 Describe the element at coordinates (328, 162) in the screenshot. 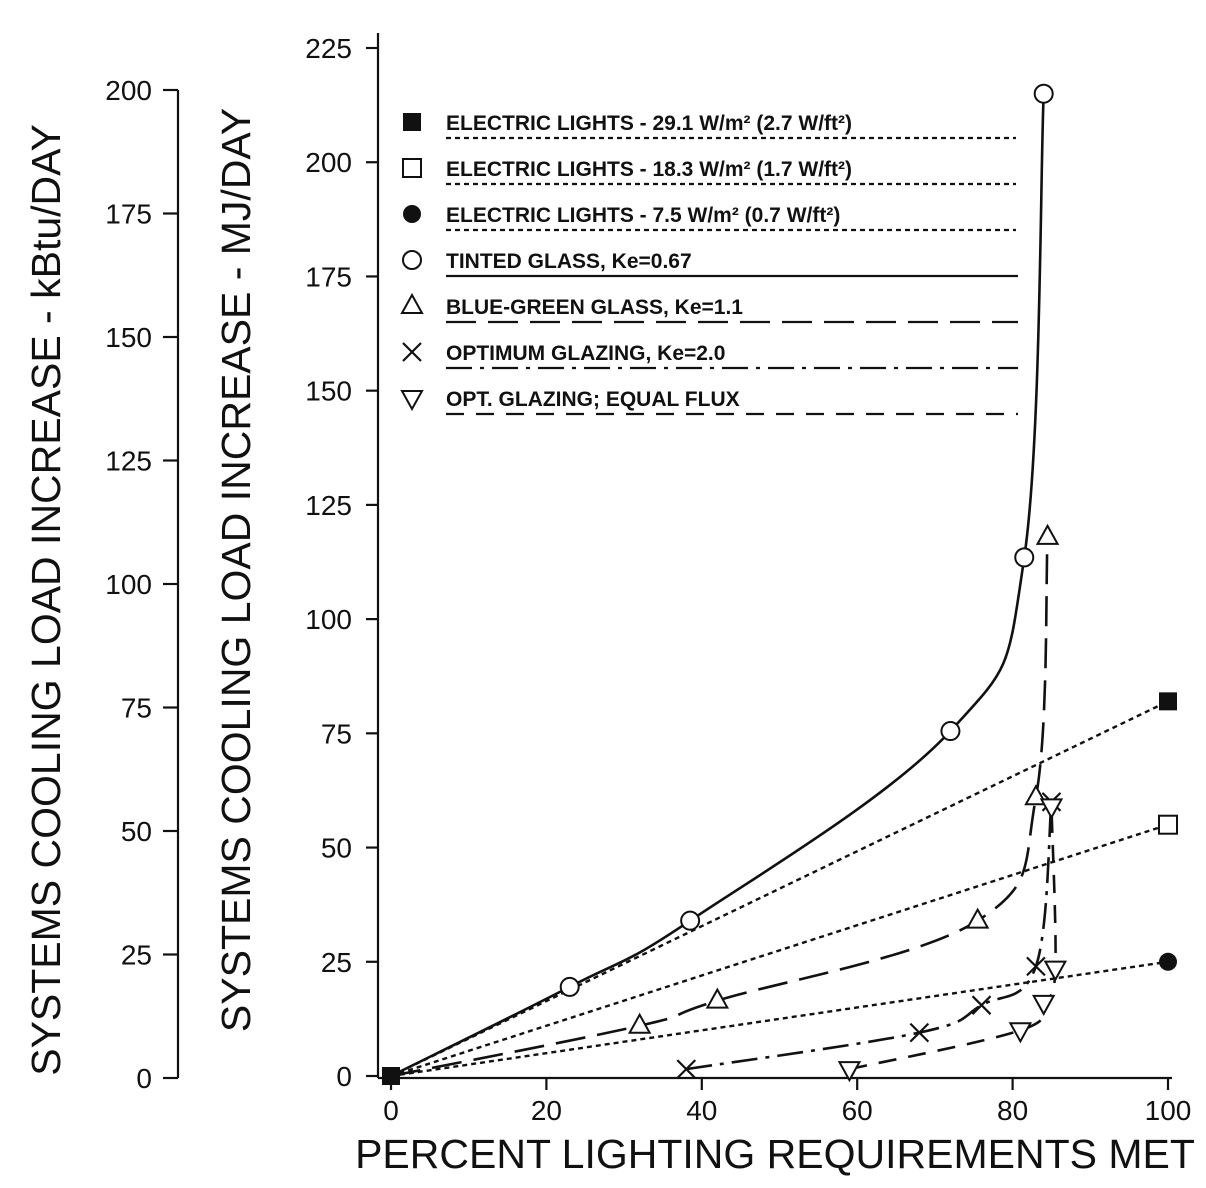

I see `y-tick-label: 200` at that location.